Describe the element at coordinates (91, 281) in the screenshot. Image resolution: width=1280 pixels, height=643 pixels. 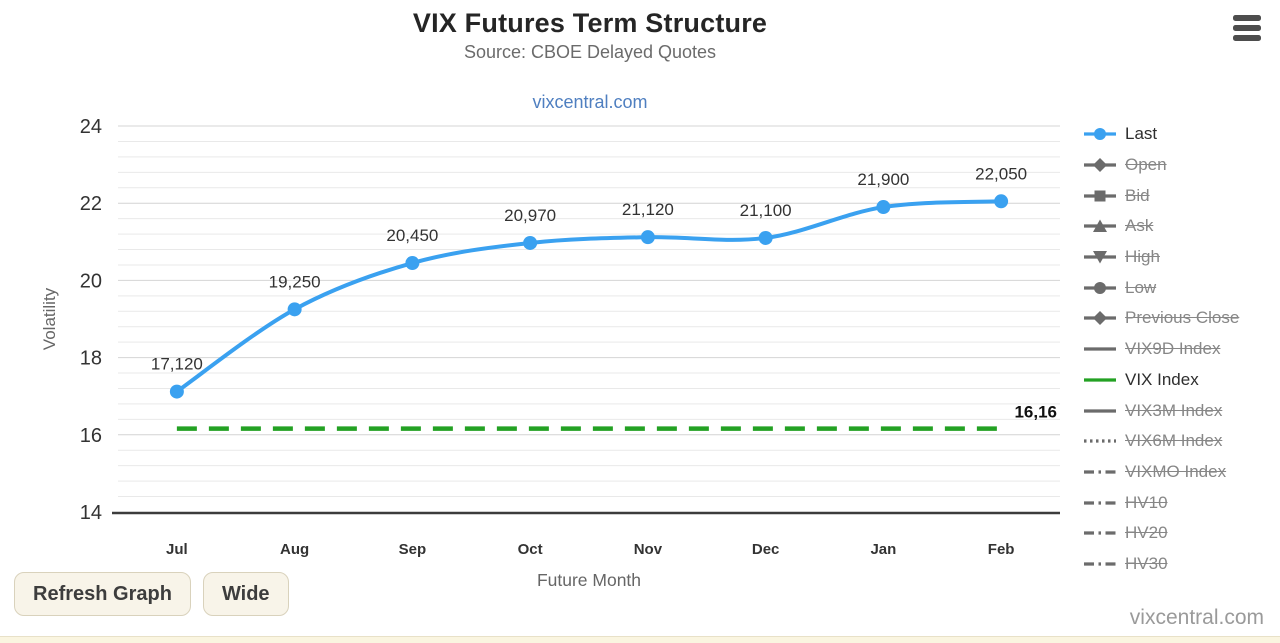
I see `svg-text: 20` at that location.